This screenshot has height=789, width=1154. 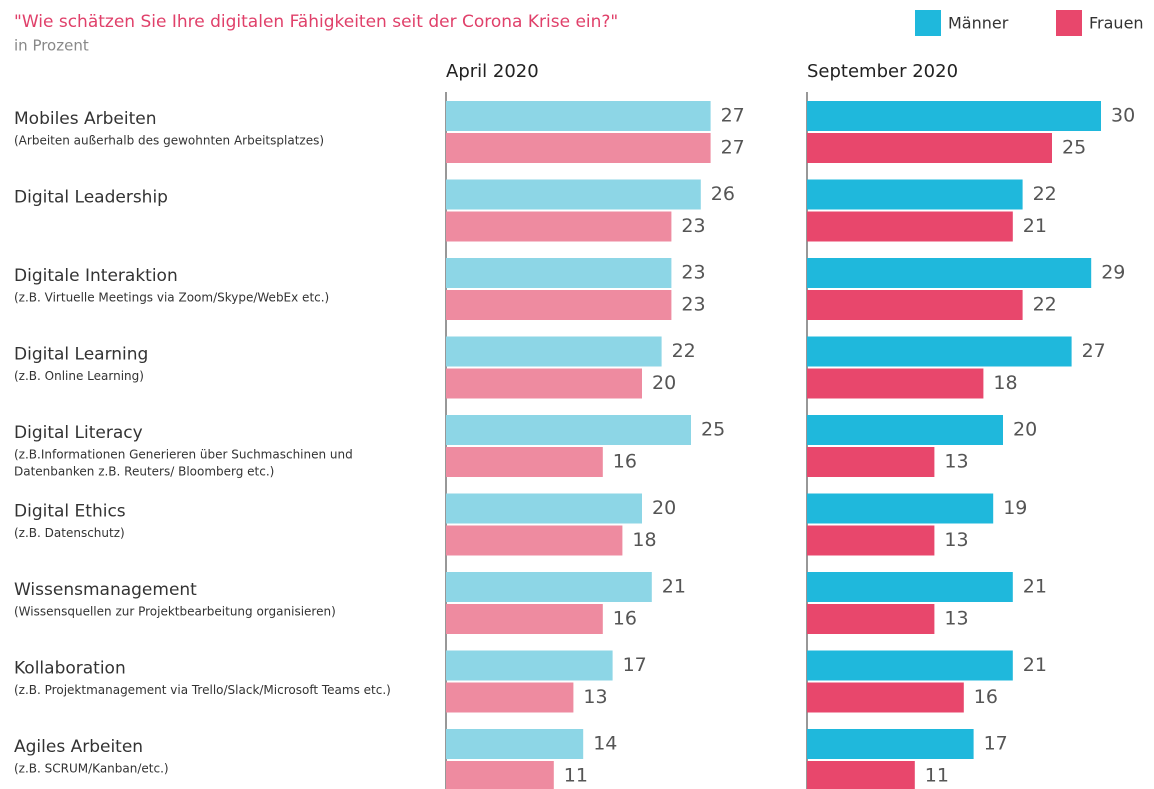 What do you see at coordinates (78, 433) in the screenshot?
I see `category-label: Digital Literacy` at bounding box center [78, 433].